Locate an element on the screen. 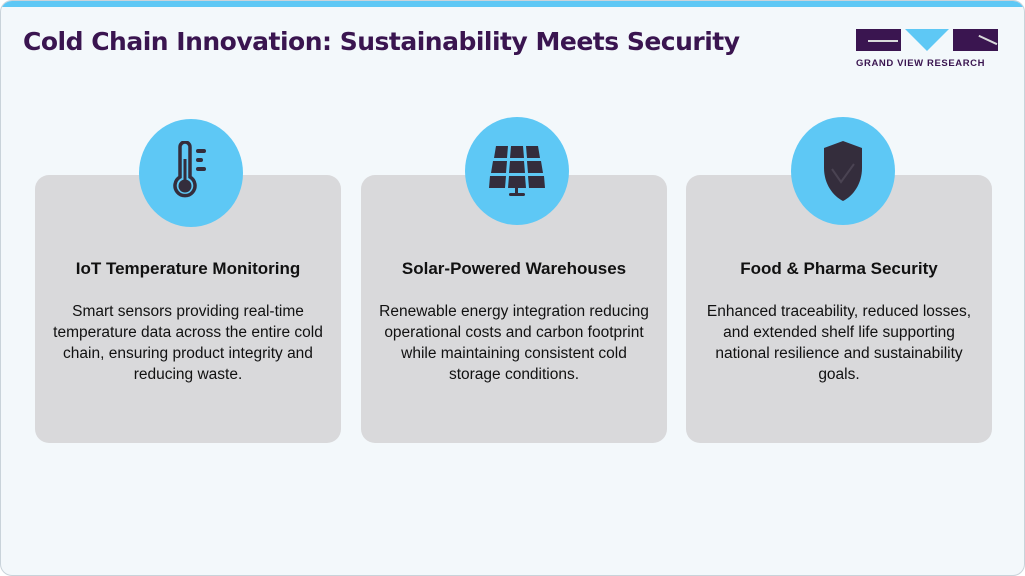  logo: GRAND VIEW RESEARCH is located at coordinates (927, 49).